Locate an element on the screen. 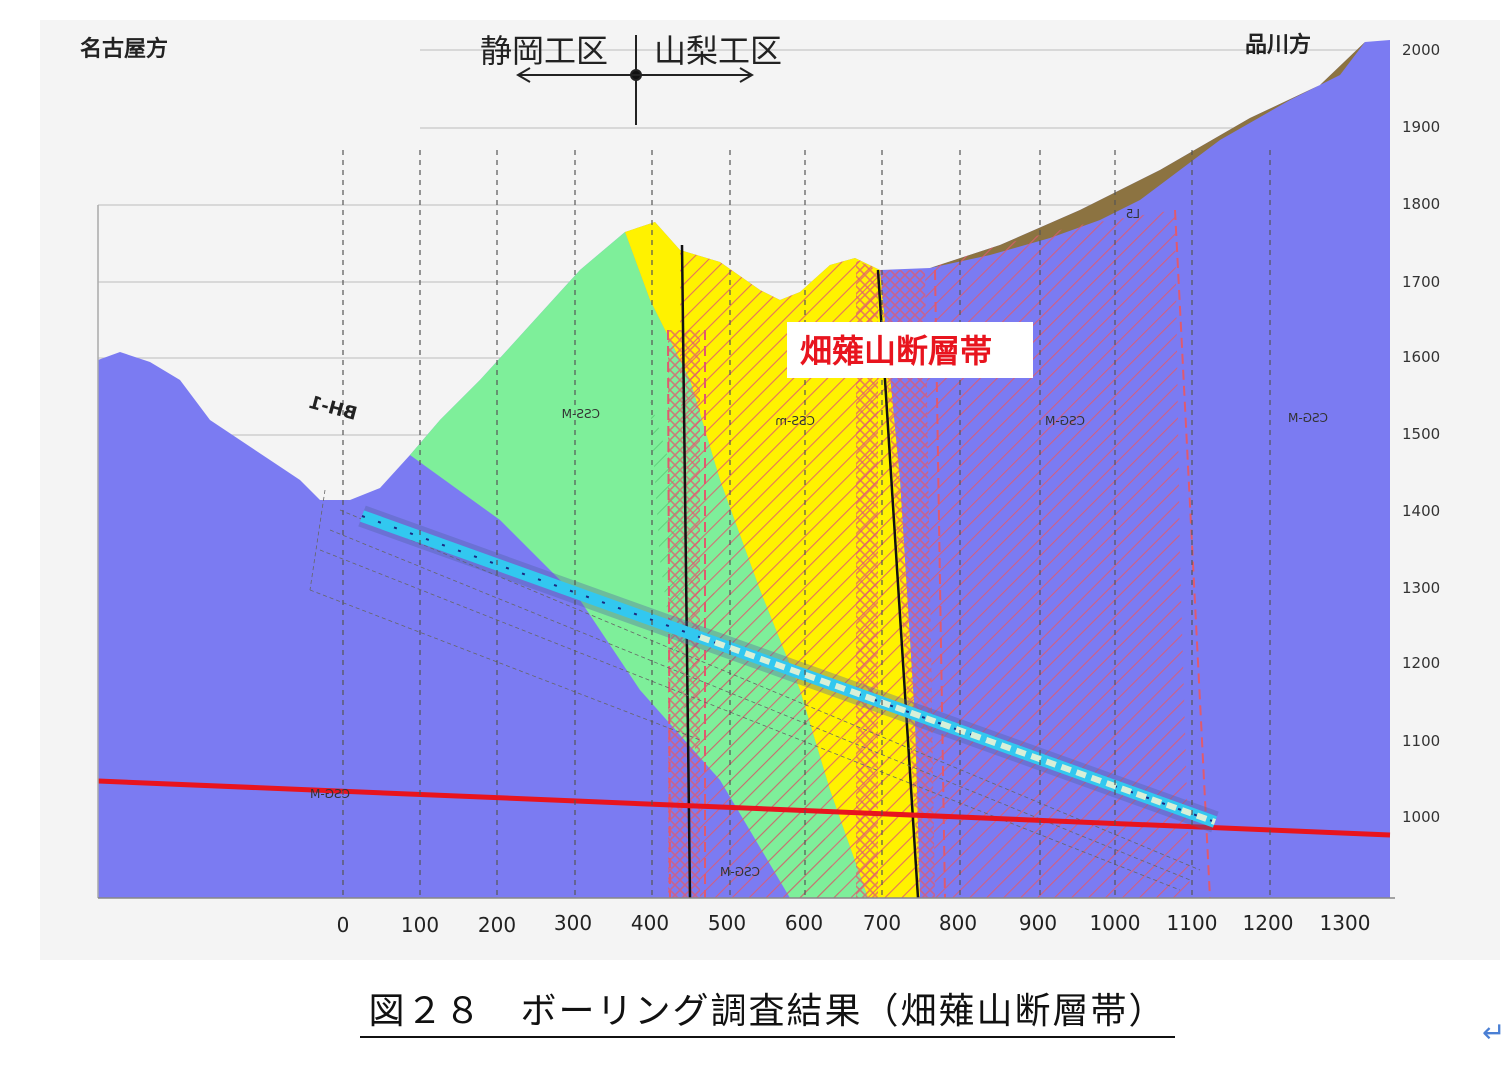 This screenshot has height=1078, width=1512. x-tick-700: 700 is located at coordinates (882, 923).